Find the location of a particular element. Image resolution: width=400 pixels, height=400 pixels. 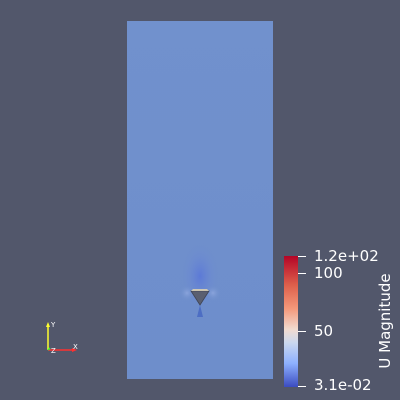

wake-trail is located at coordinates (200, 311).